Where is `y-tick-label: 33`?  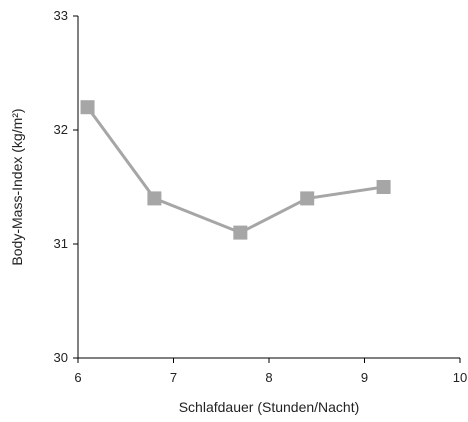 y-tick-label: 33 is located at coordinates (61, 15).